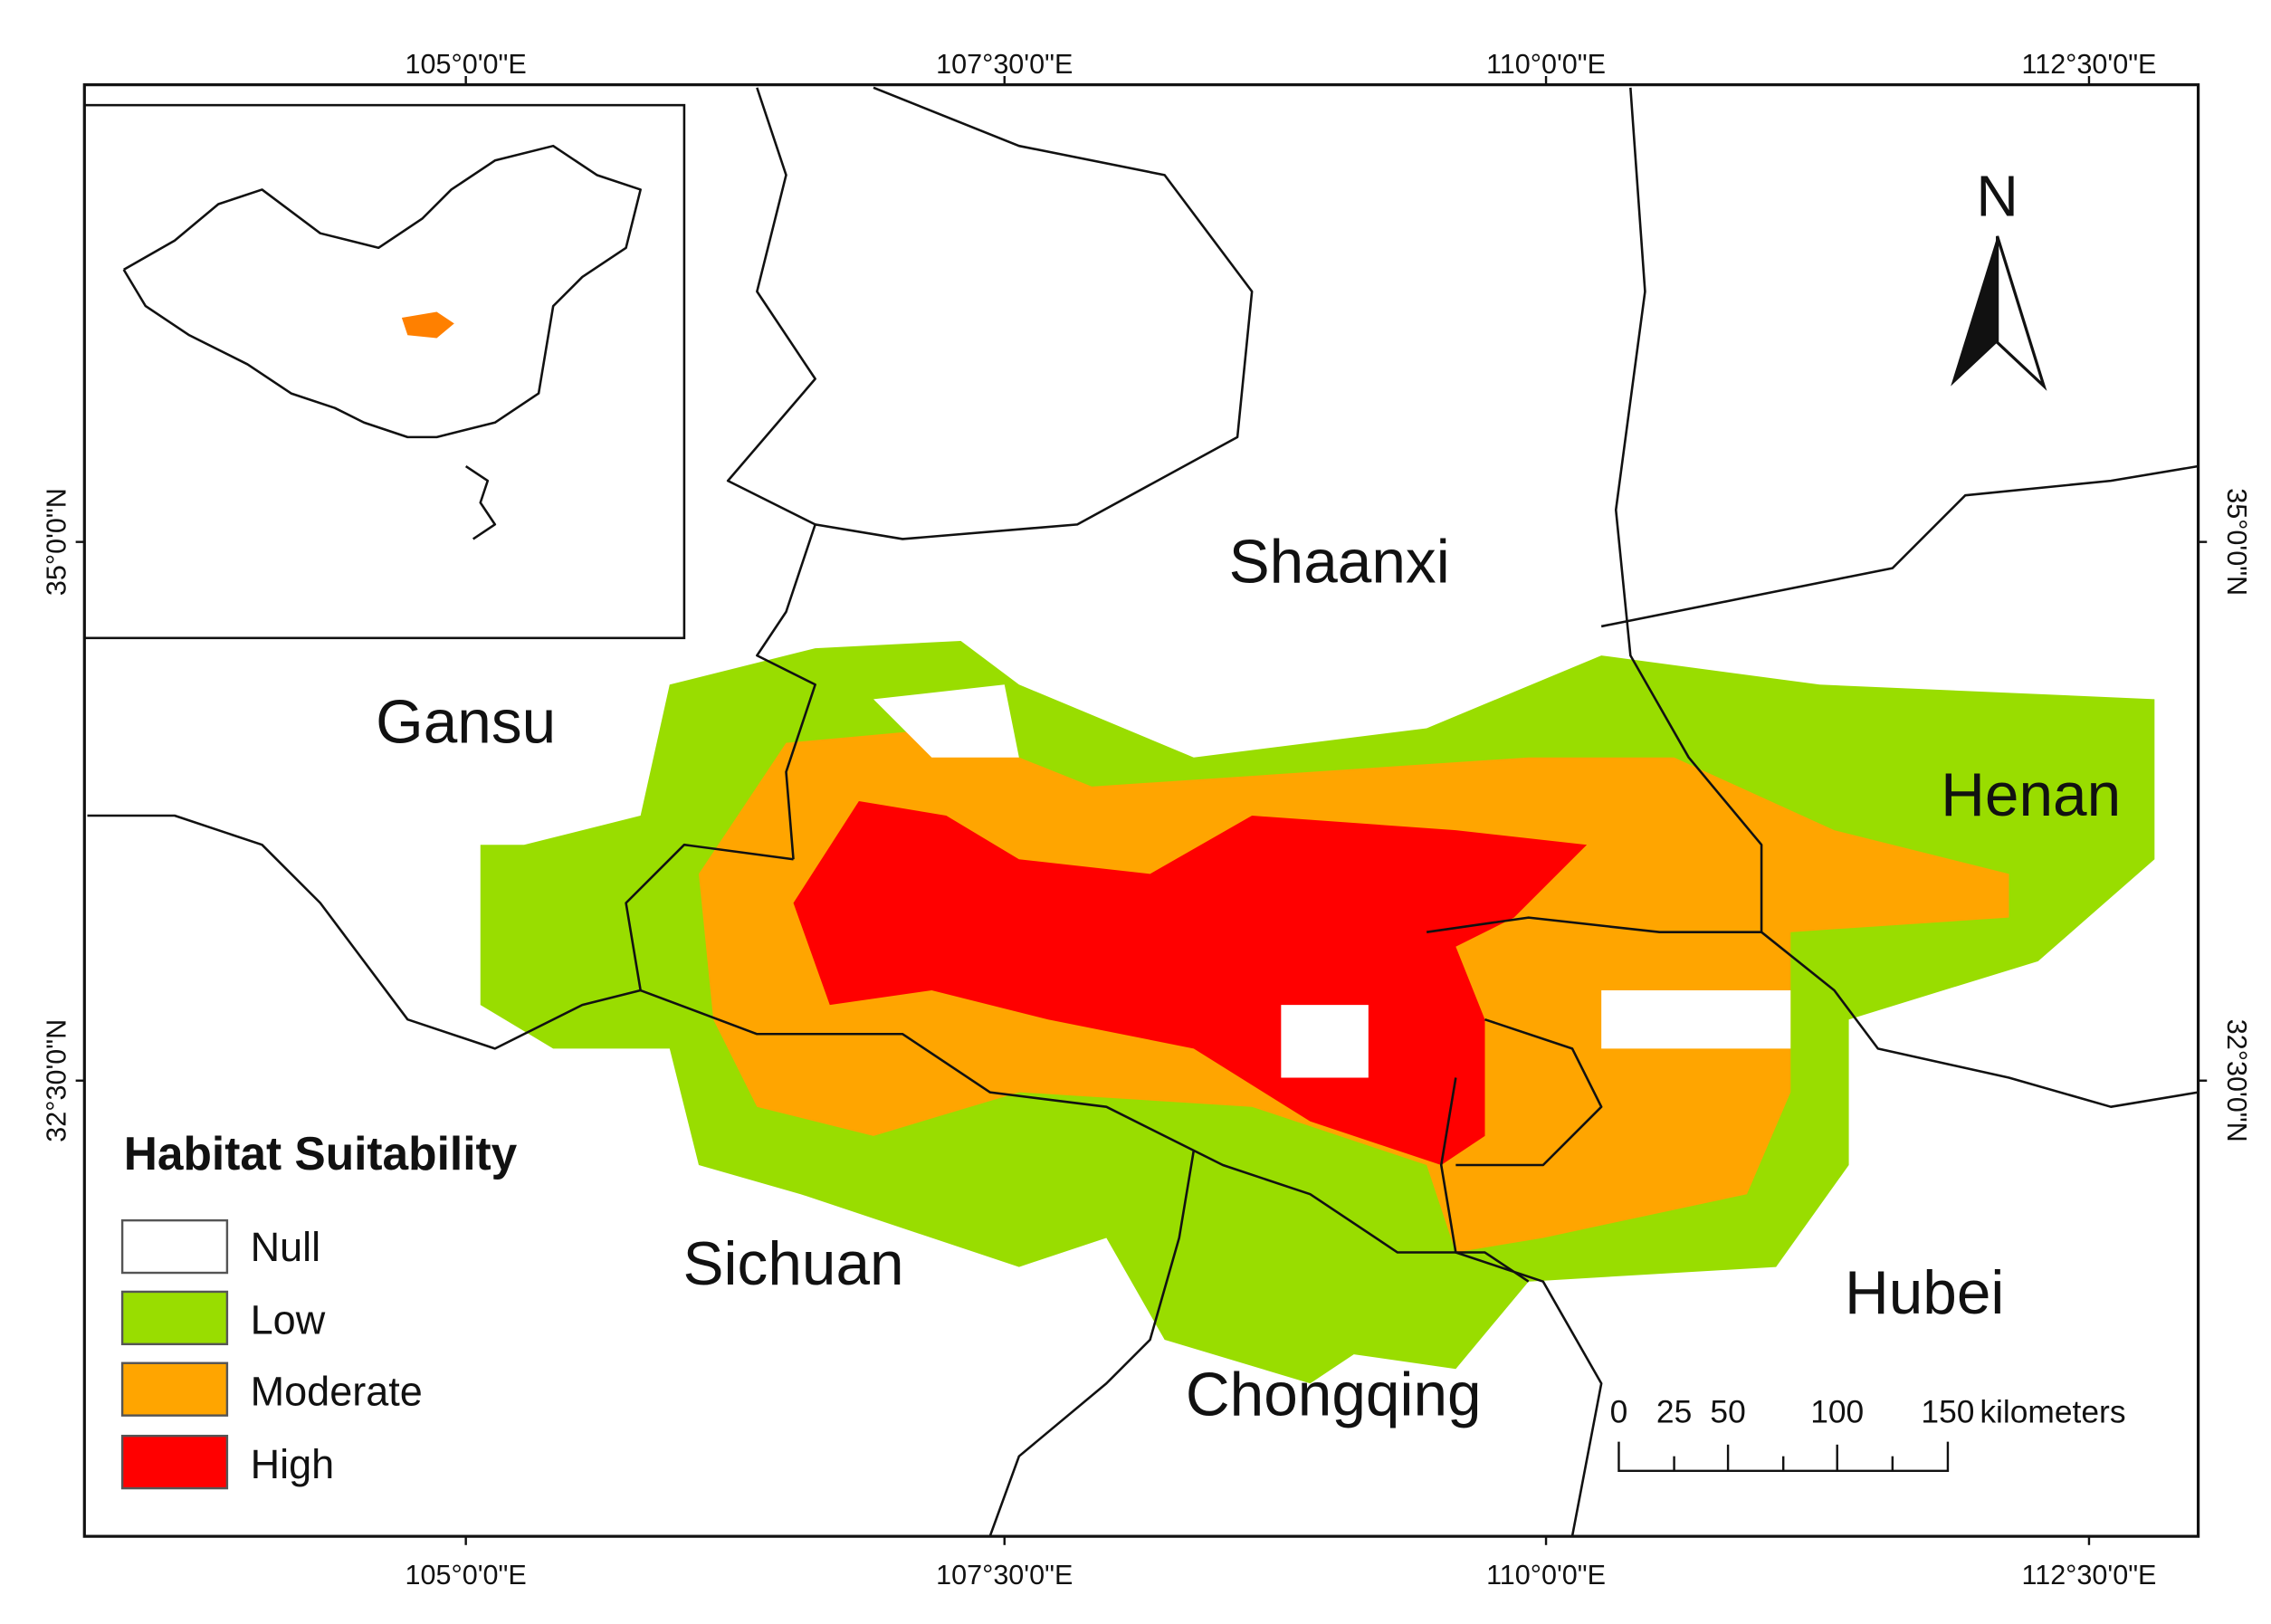  Describe the element at coordinates (1190, 983) in the screenshot. I see `high-zone` at that location.